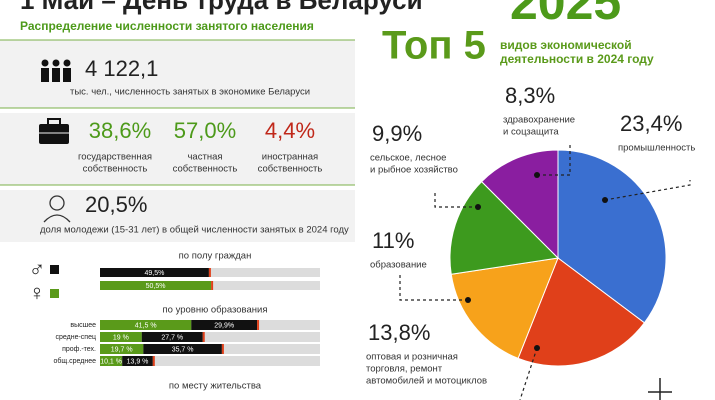  What do you see at coordinates (75, 361) in the screenshot?
I see `category-label: общ.среднее` at bounding box center [75, 361].